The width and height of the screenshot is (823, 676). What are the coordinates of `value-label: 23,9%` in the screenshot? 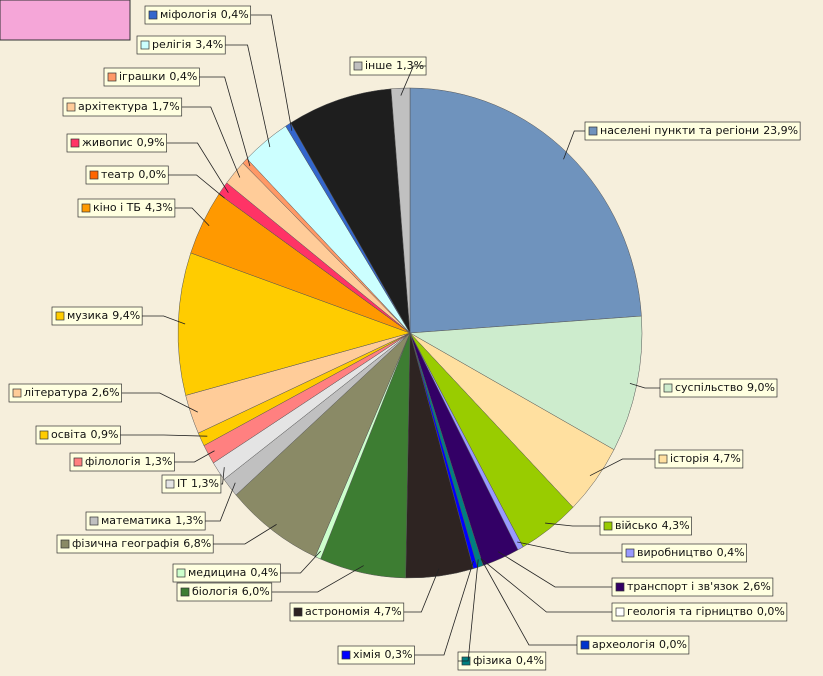 It's located at (780, 130).